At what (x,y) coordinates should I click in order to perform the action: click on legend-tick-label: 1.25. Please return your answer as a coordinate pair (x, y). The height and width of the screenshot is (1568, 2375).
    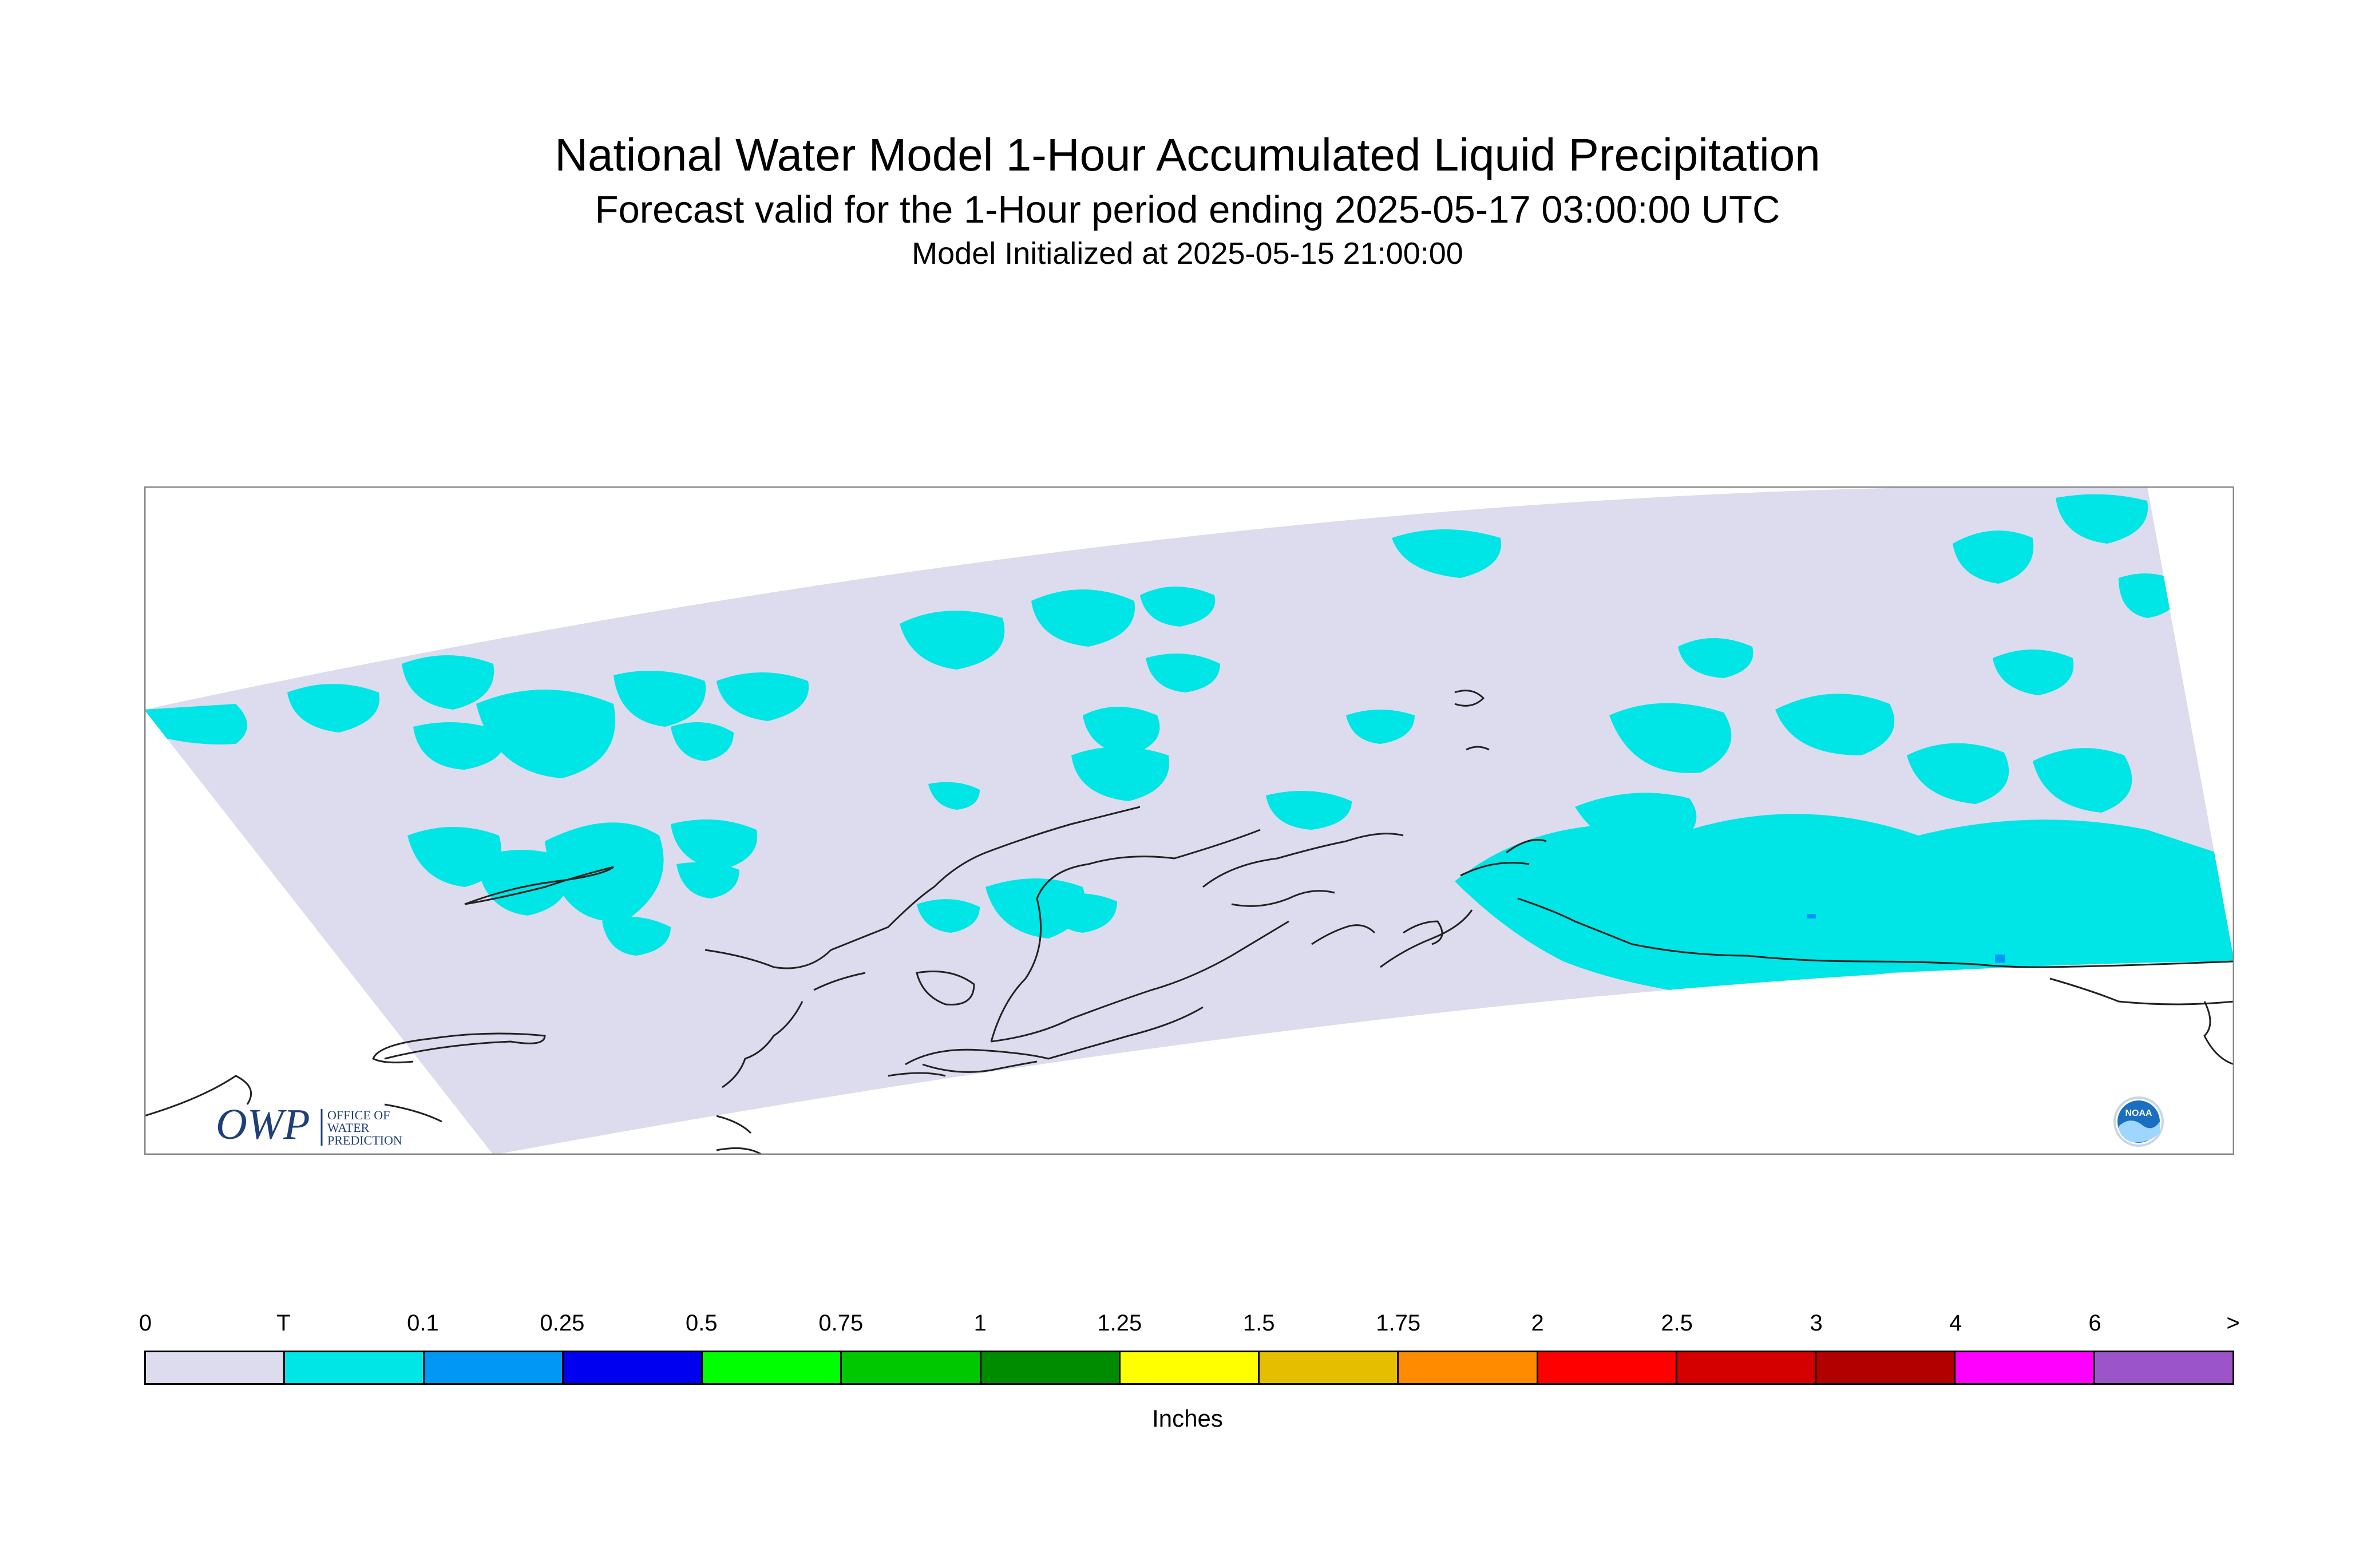
    Looking at the image, I should click on (1119, 1323).